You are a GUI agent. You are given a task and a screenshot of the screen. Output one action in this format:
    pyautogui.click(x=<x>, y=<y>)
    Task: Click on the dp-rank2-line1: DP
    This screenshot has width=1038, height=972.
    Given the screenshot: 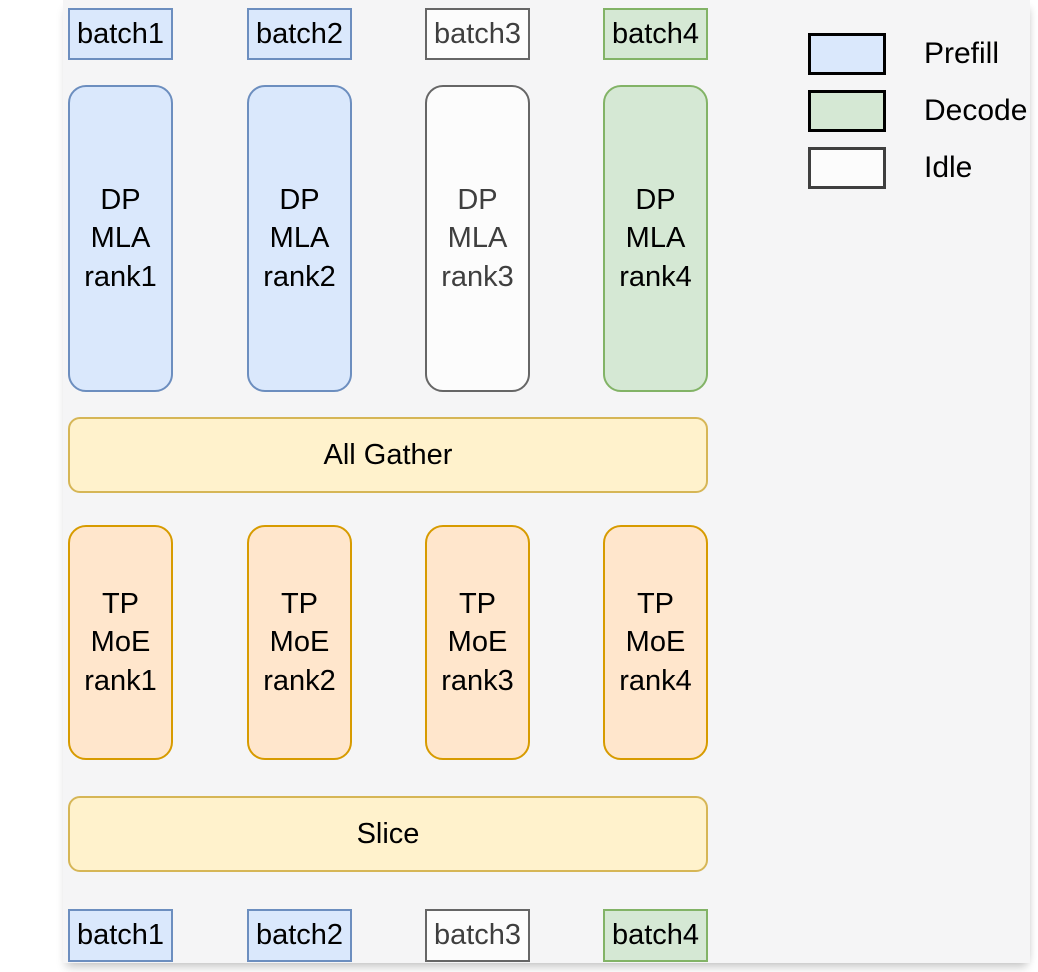 What is the action you would take?
    pyautogui.click(x=299, y=200)
    